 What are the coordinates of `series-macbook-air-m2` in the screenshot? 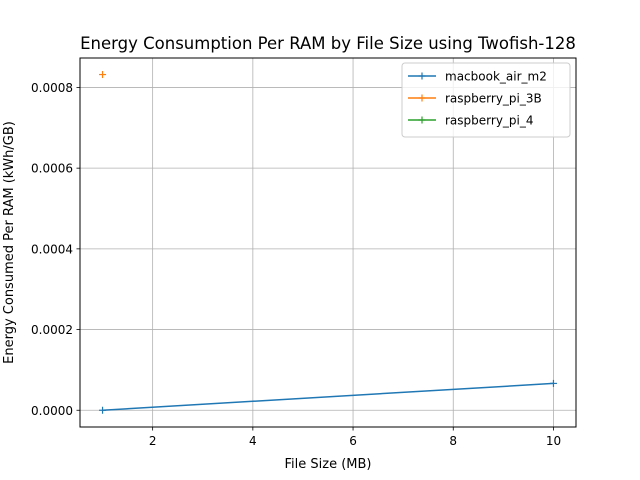 It's located at (328, 396).